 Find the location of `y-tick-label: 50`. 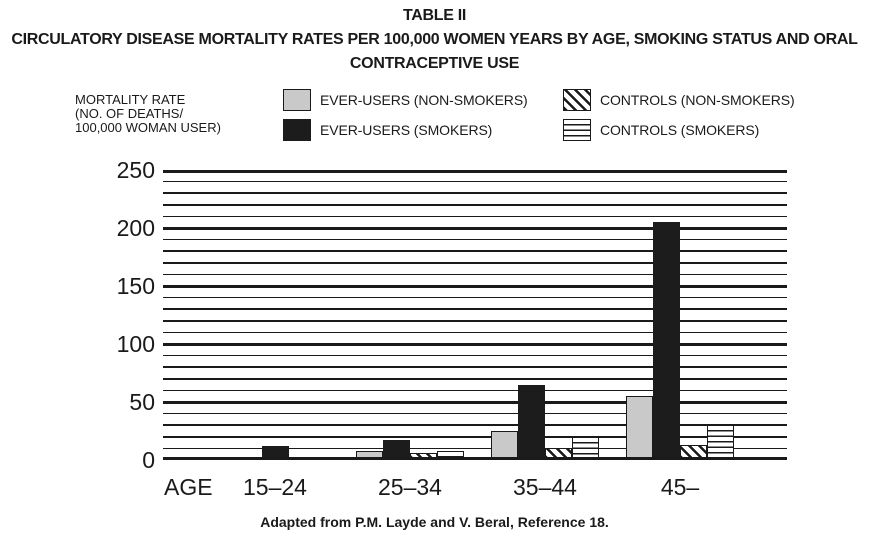

y-tick-label: 50 is located at coordinates (142, 402).